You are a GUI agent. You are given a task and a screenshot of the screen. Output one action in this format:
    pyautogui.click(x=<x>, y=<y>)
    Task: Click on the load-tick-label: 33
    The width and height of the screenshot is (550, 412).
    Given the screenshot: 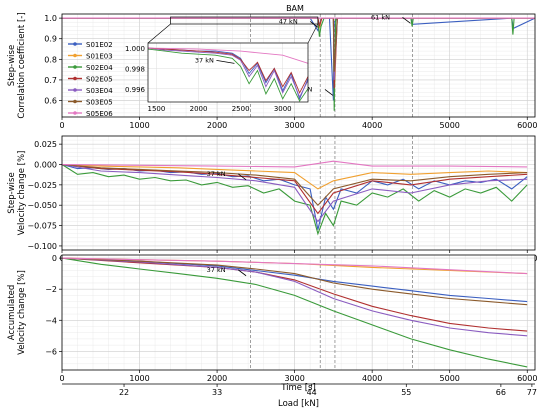 What is the action you would take?
    pyautogui.click(x=217, y=392)
    